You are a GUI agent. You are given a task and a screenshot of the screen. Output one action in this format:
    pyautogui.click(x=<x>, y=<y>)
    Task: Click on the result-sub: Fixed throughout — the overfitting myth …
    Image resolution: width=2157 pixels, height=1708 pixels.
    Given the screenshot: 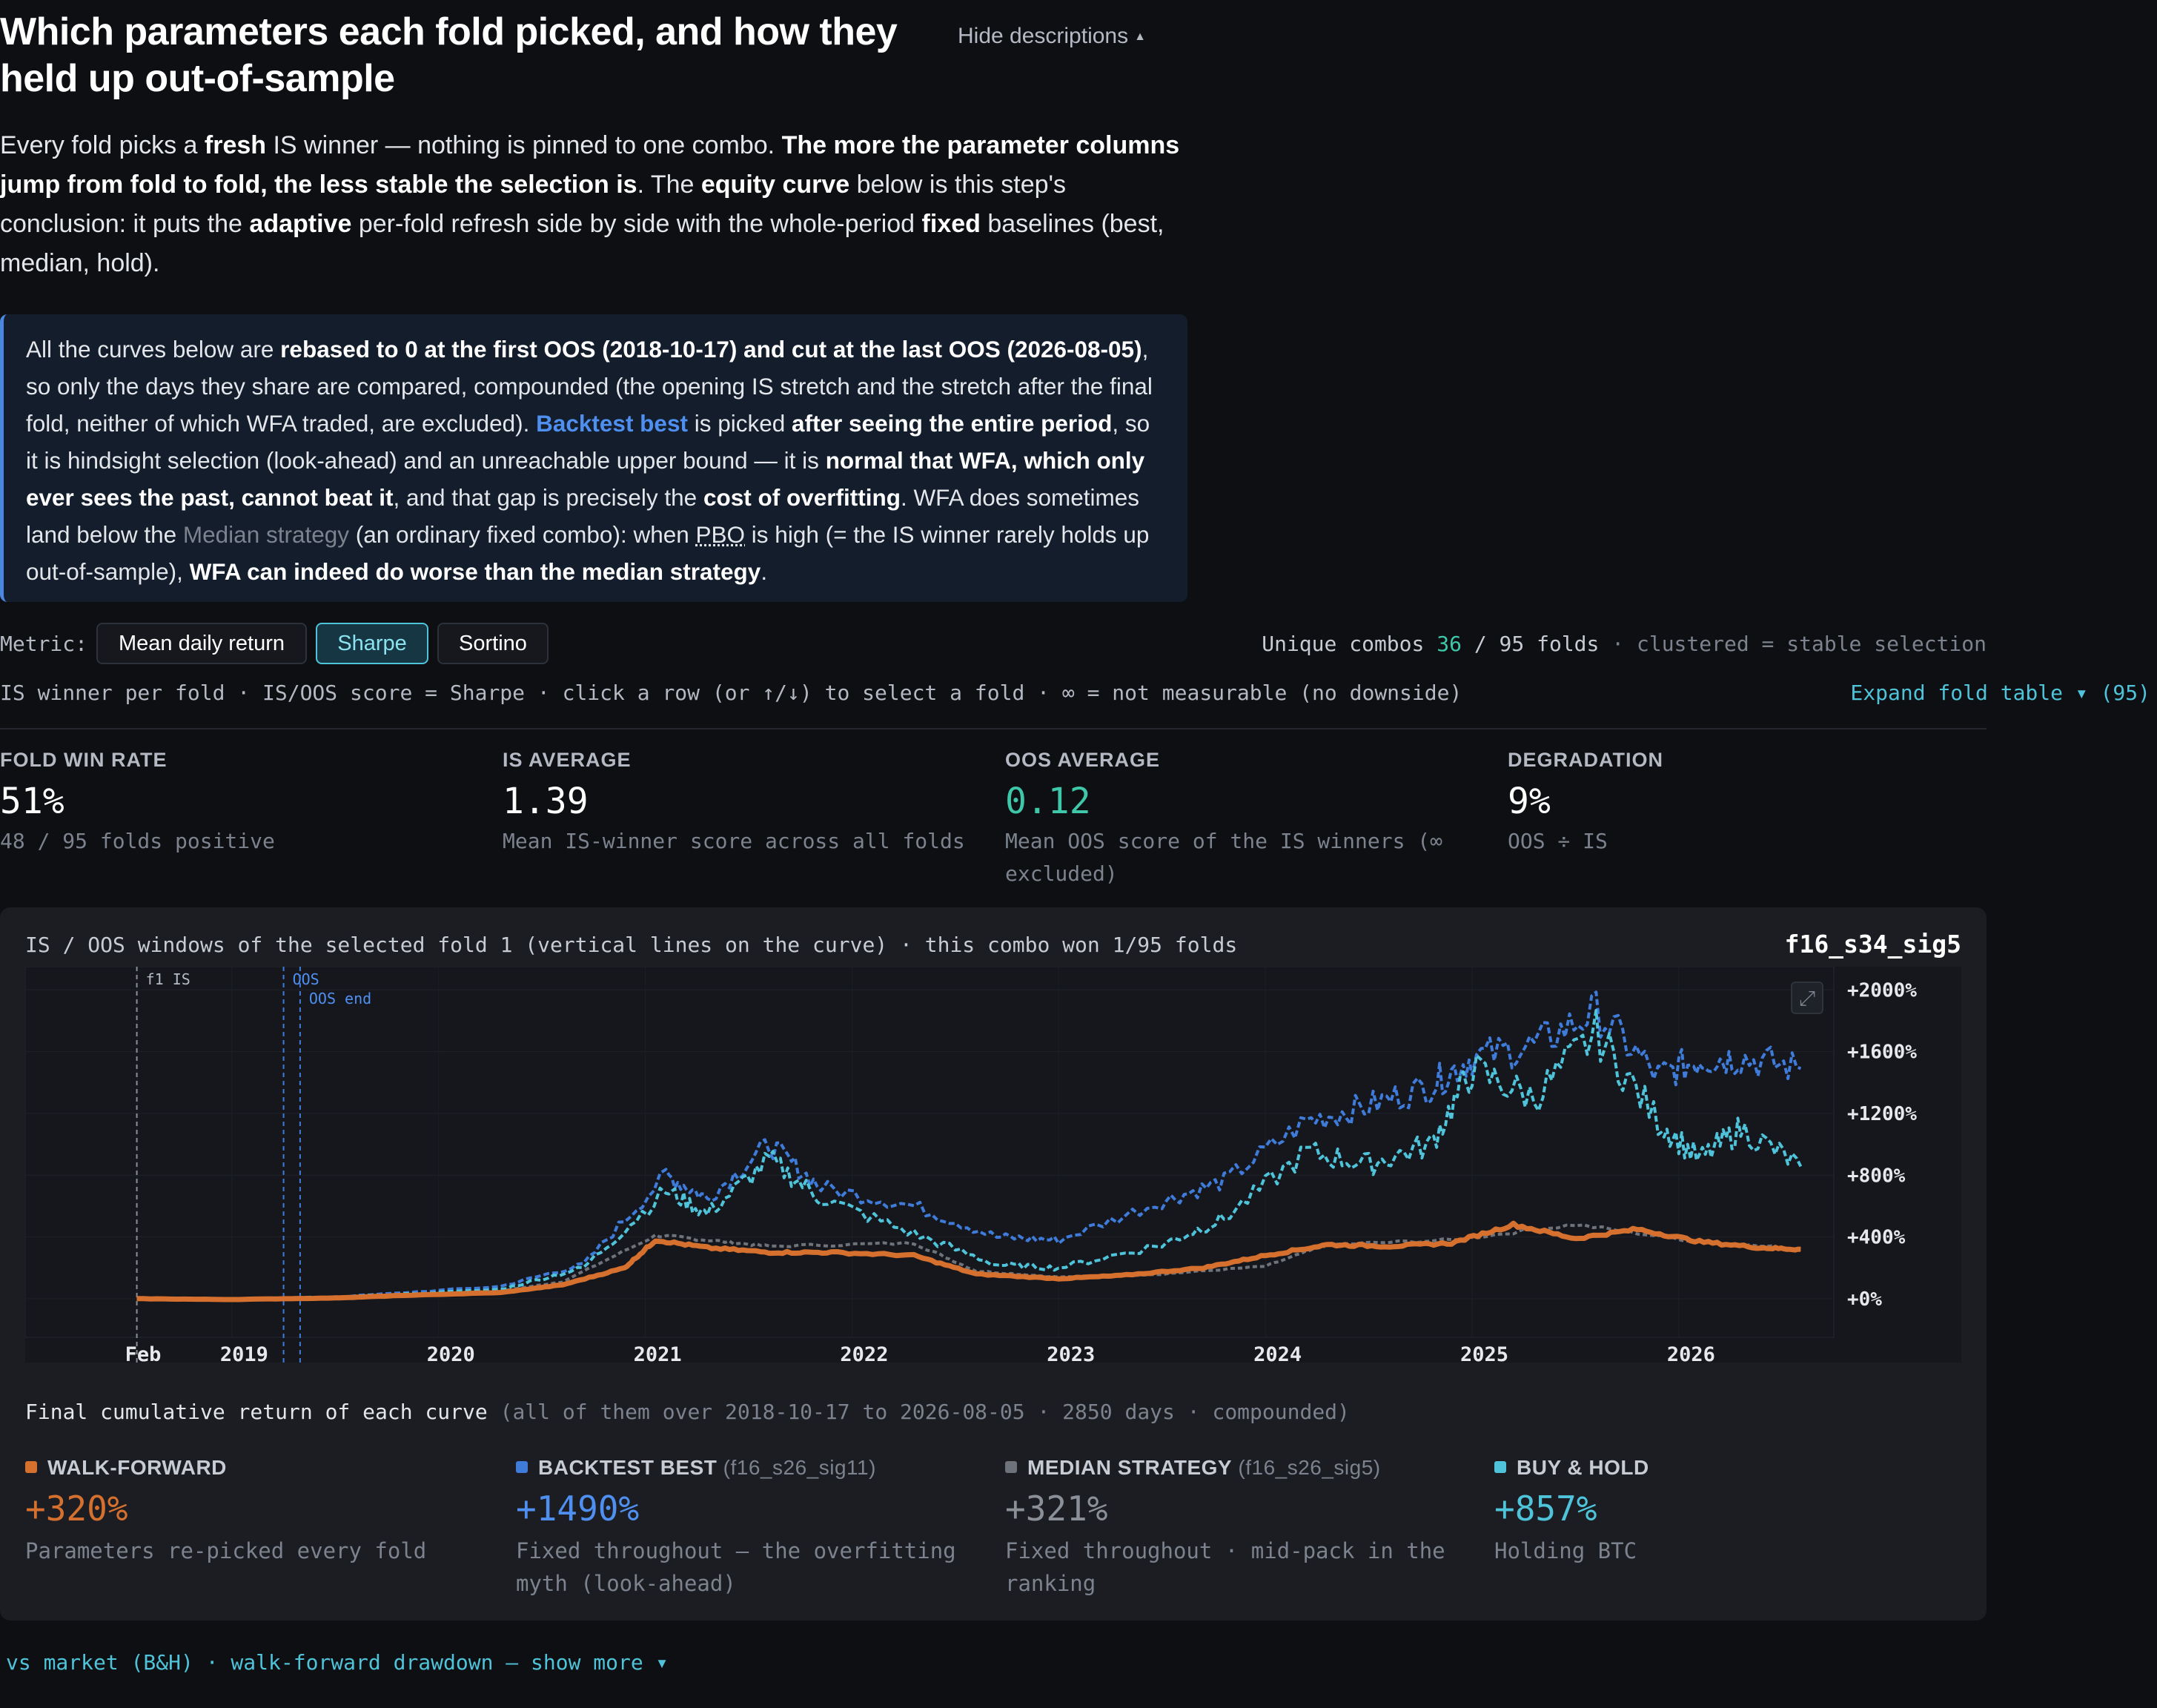 What is the action you would take?
    pyautogui.click(x=736, y=1567)
    